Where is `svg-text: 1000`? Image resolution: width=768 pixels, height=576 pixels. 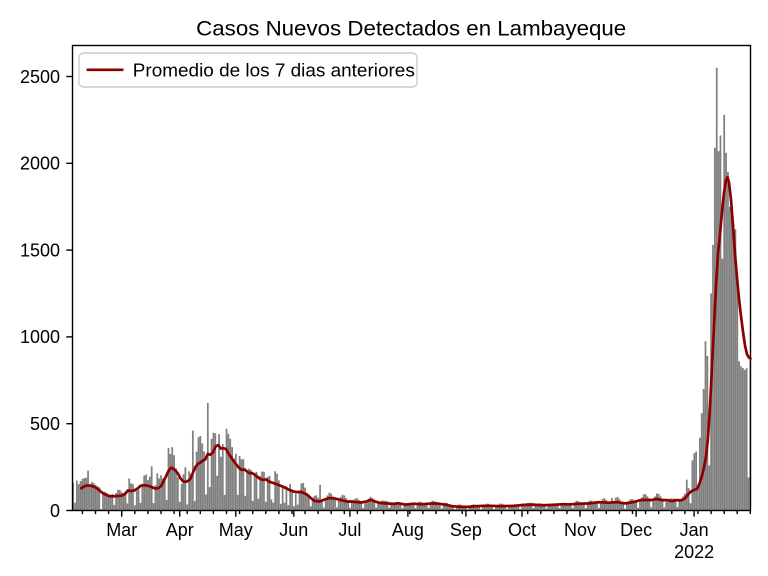 svg-text: 1000 is located at coordinates (40, 337).